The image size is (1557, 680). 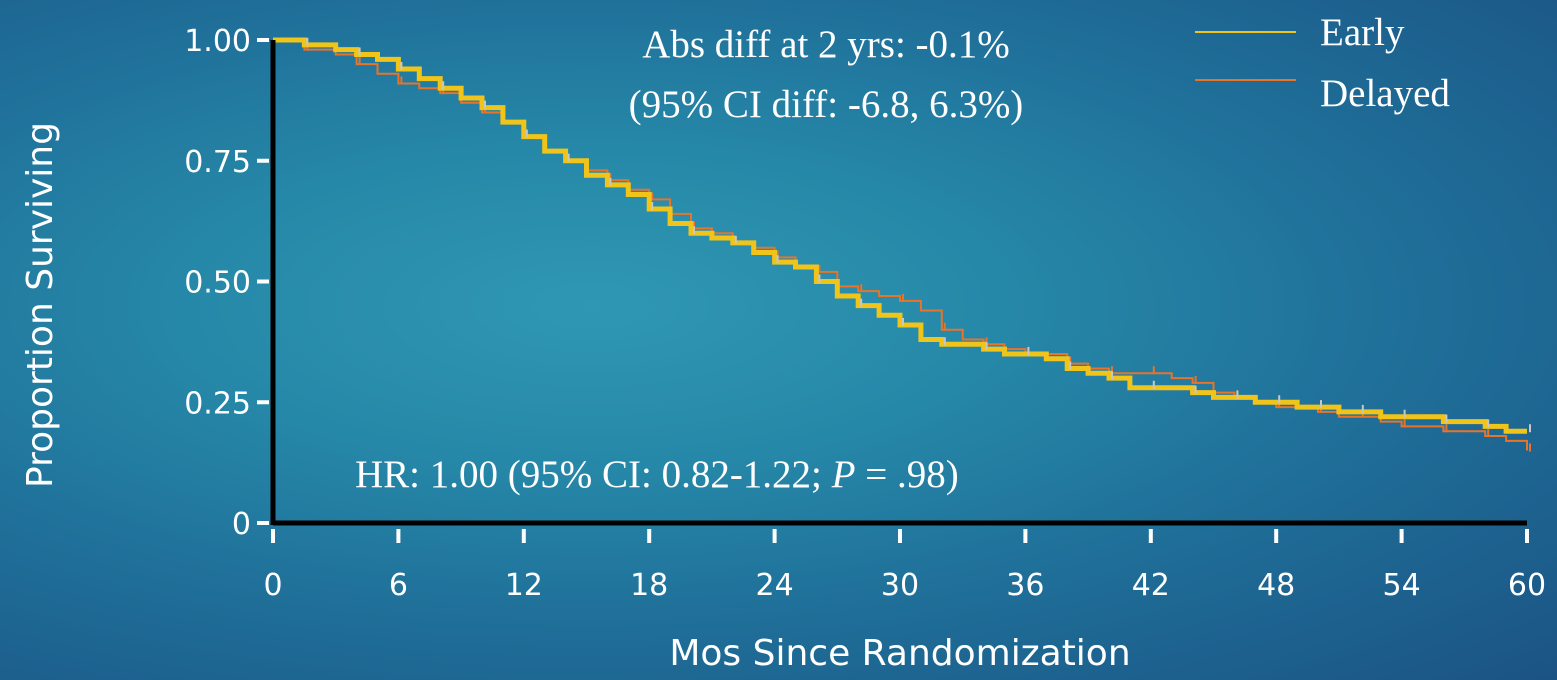 I want to click on y-tick-label: 0.75, so click(x=217, y=162).